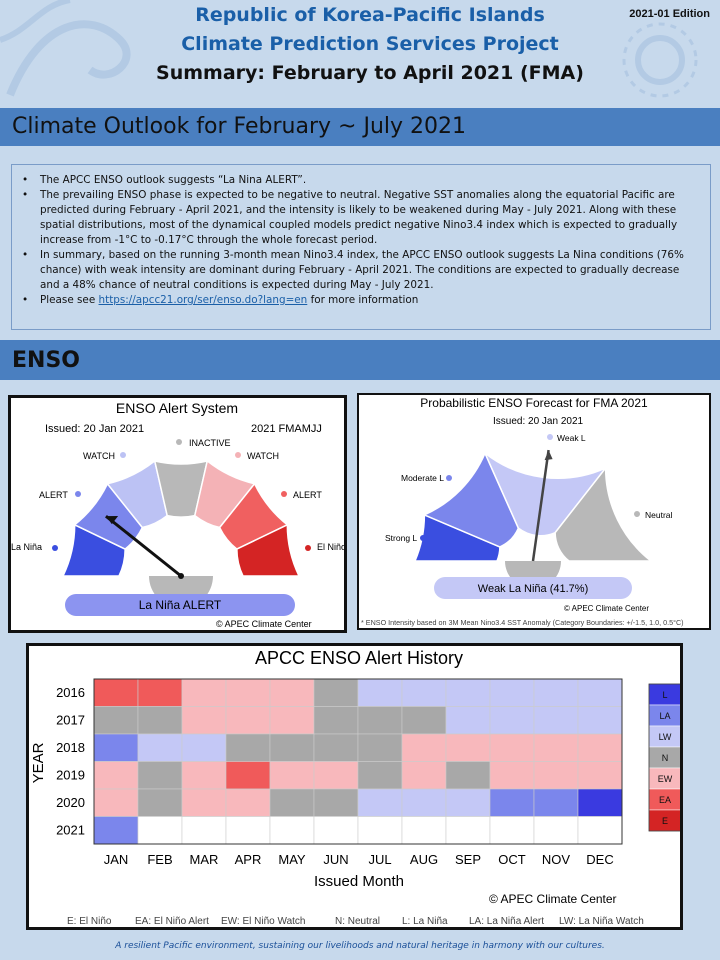  I want to click on chart-title: APCC ENSO Alert History, so click(359, 658).